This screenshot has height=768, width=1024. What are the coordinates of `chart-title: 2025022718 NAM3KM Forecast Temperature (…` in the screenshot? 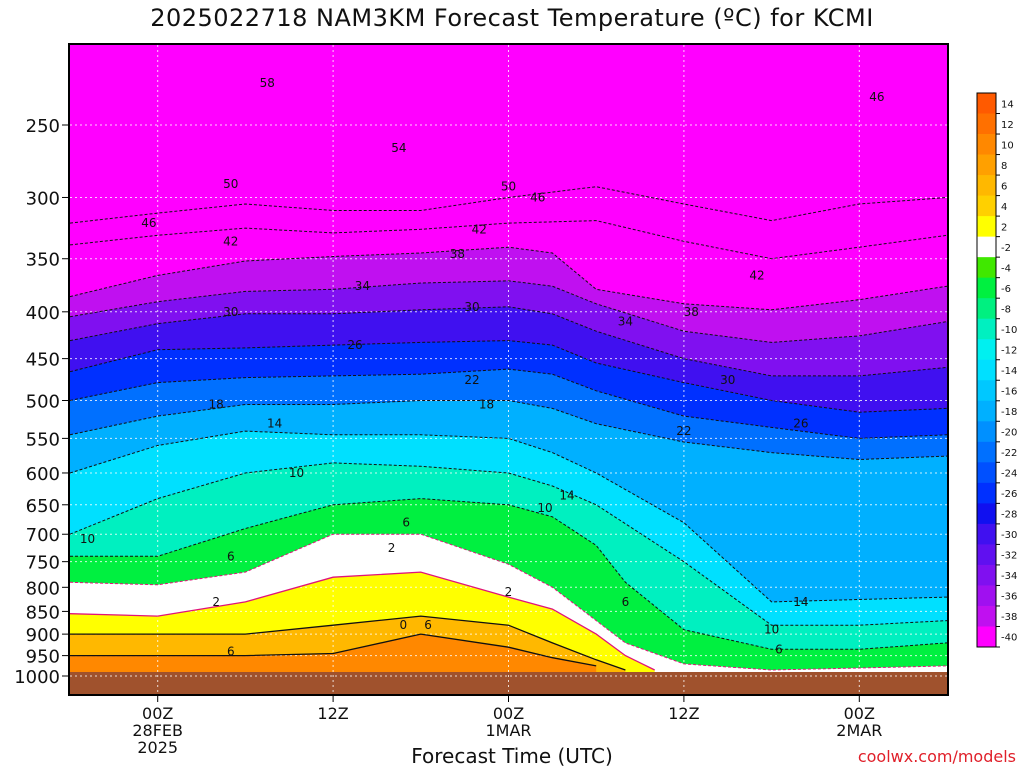 It's located at (512, 18).